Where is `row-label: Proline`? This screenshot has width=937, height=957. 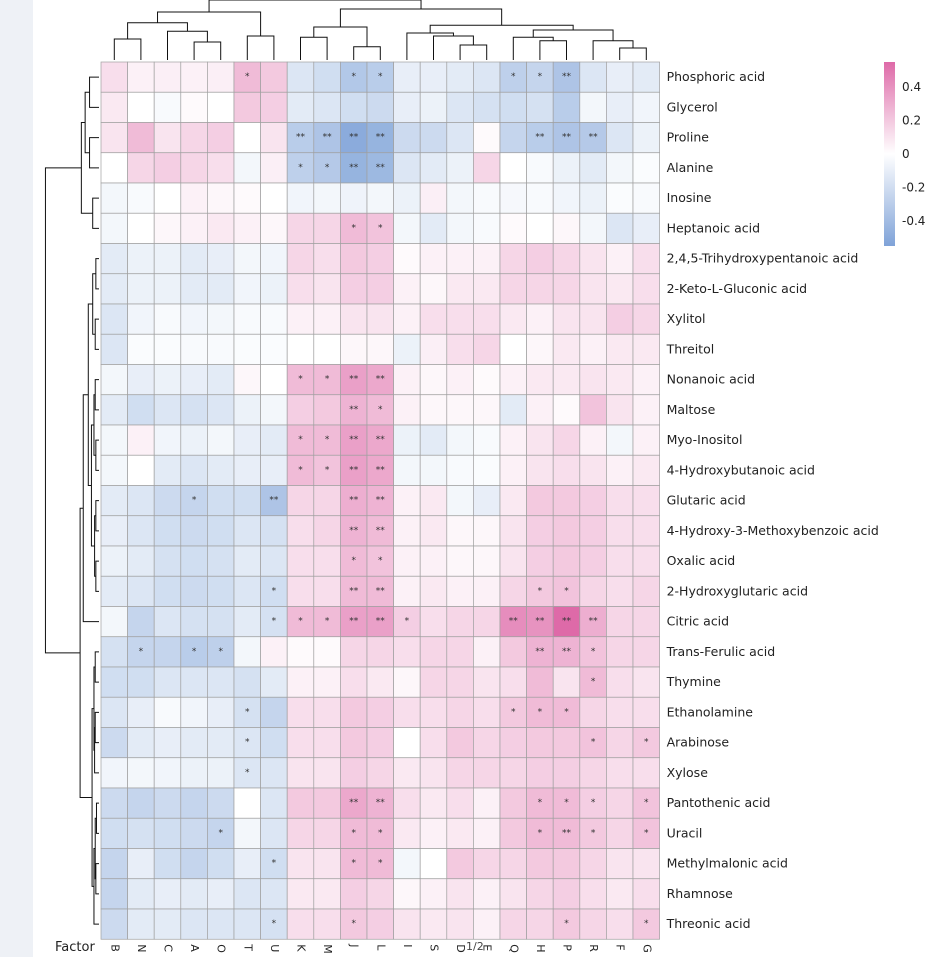 row-label: Proline is located at coordinates (688, 137).